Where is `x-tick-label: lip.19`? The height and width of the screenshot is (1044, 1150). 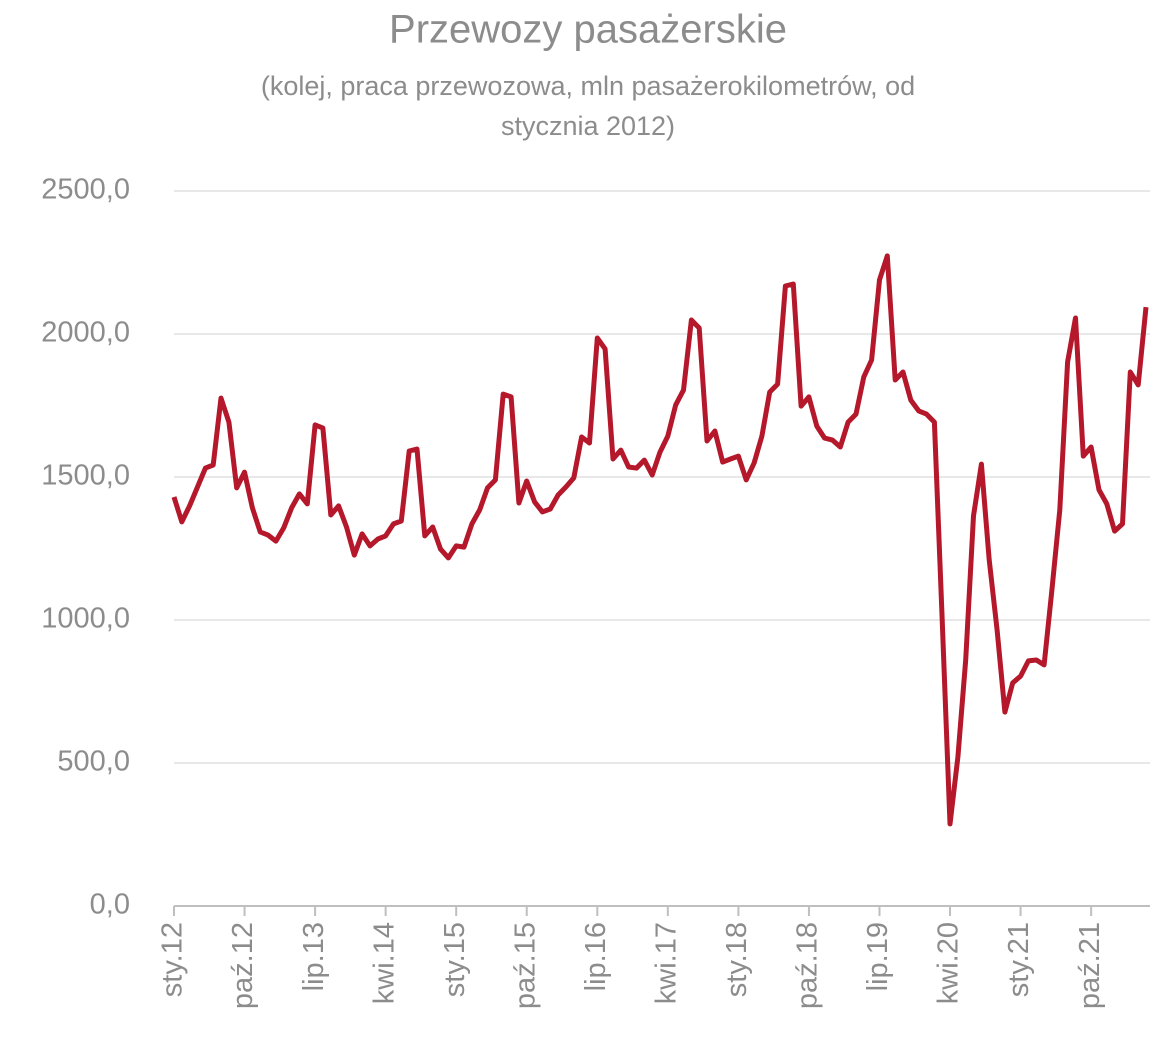
x-tick-label: lip.19 is located at coordinates (878, 956).